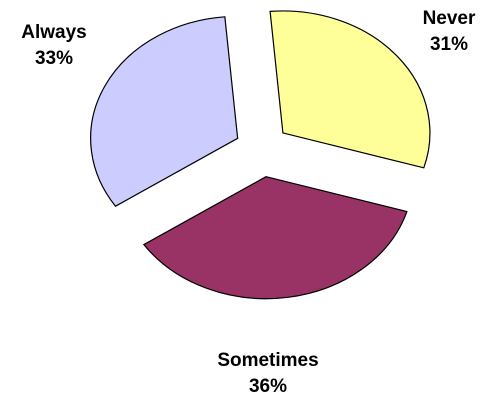 The width and height of the screenshot is (493, 405). Describe the element at coordinates (54, 58) in the screenshot. I see `slice-percent-always: 33%` at that location.